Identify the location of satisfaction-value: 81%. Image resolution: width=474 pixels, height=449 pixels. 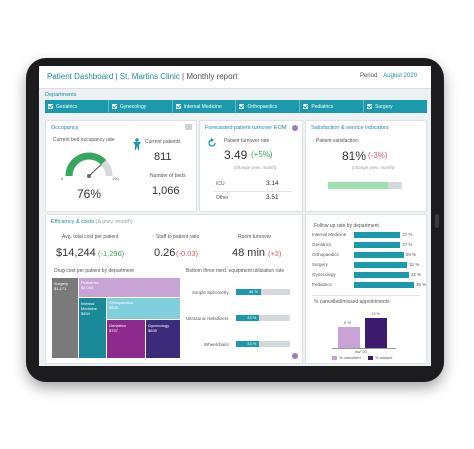
(354, 156).